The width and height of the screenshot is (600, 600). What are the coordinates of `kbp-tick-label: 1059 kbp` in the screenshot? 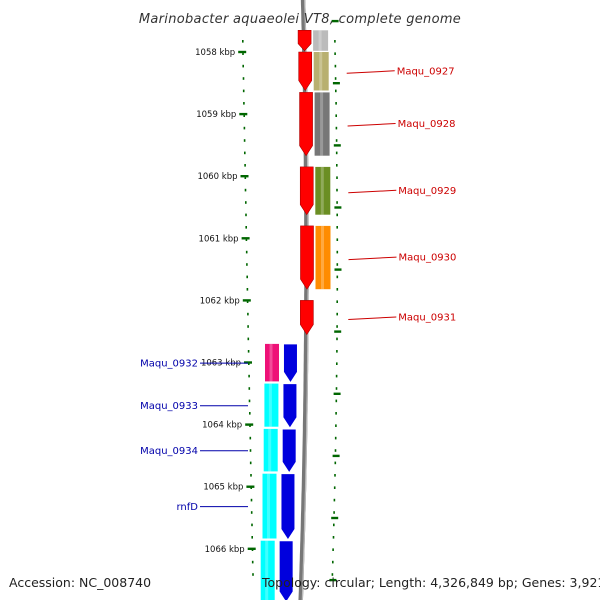 It's located at (216, 115).